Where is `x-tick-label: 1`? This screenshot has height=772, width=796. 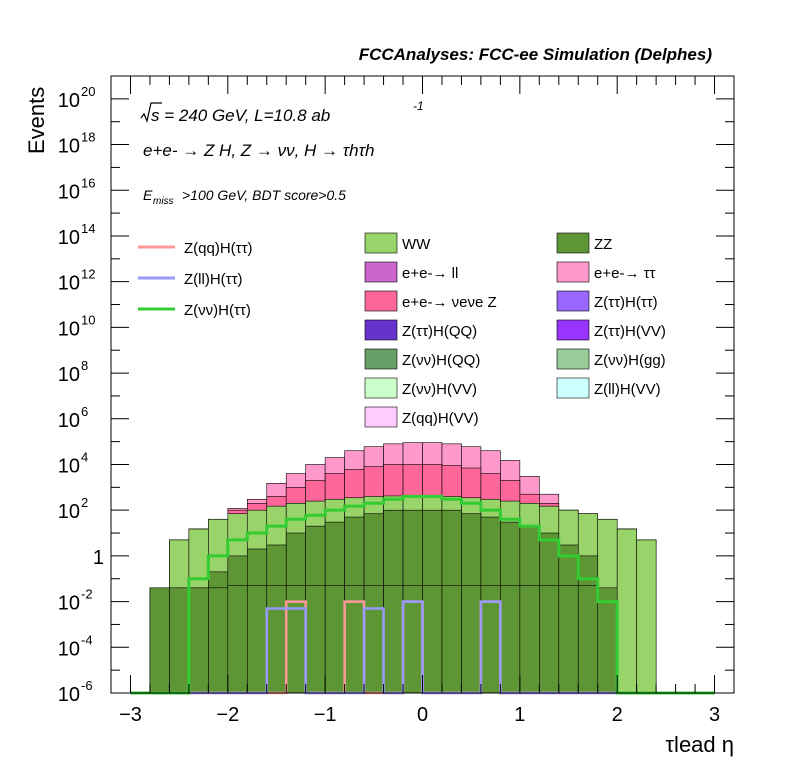
x-tick-label: 1 is located at coordinates (519, 715).